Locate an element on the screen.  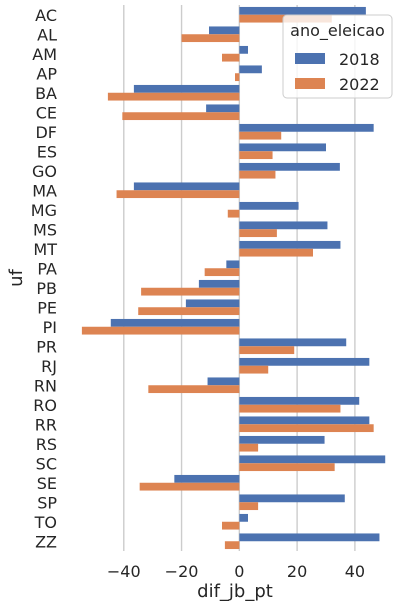
y-tick-label: PA is located at coordinates (47, 268).